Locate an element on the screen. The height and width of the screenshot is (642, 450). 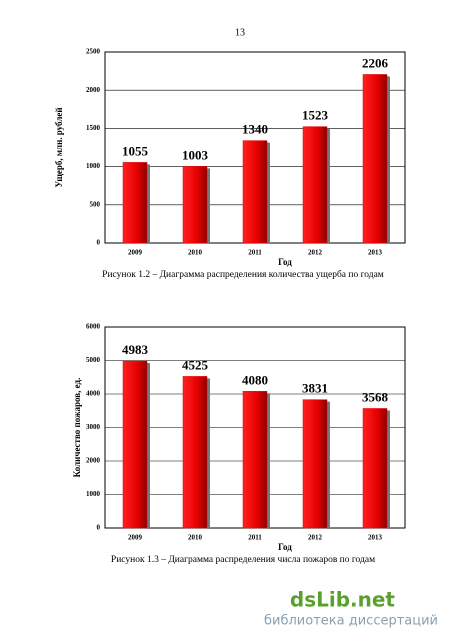
y-axis-label: Количество пожаров, ед. is located at coordinates (77, 428).